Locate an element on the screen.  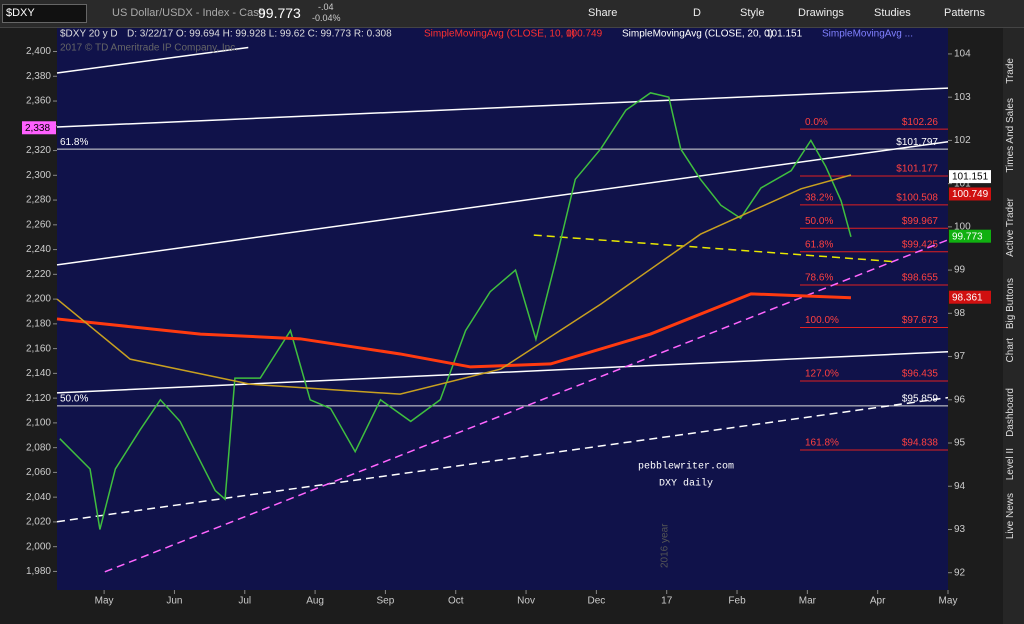
y2-tick-label: 1,980 is located at coordinates (38, 571).